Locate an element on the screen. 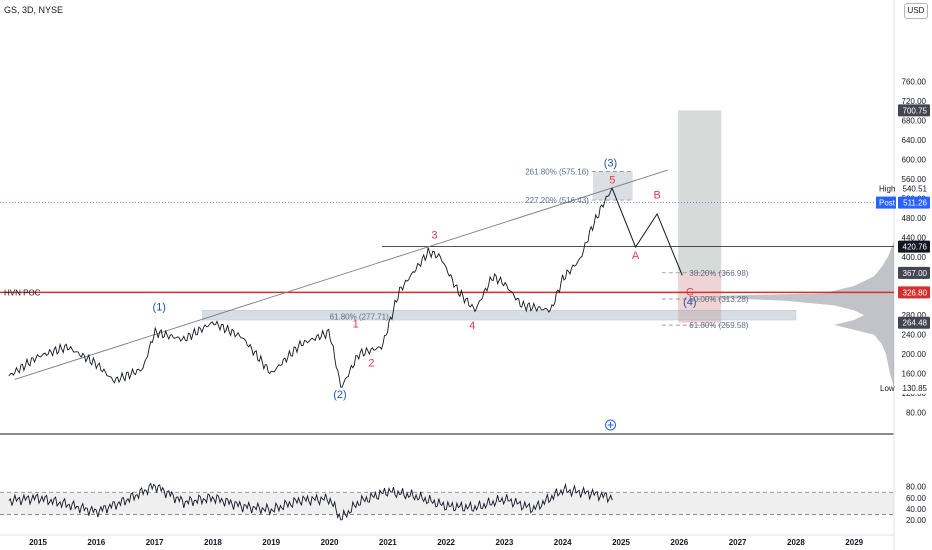 This screenshot has width=932, height=550. tag-low-bg is located at coordinates (914, 387).